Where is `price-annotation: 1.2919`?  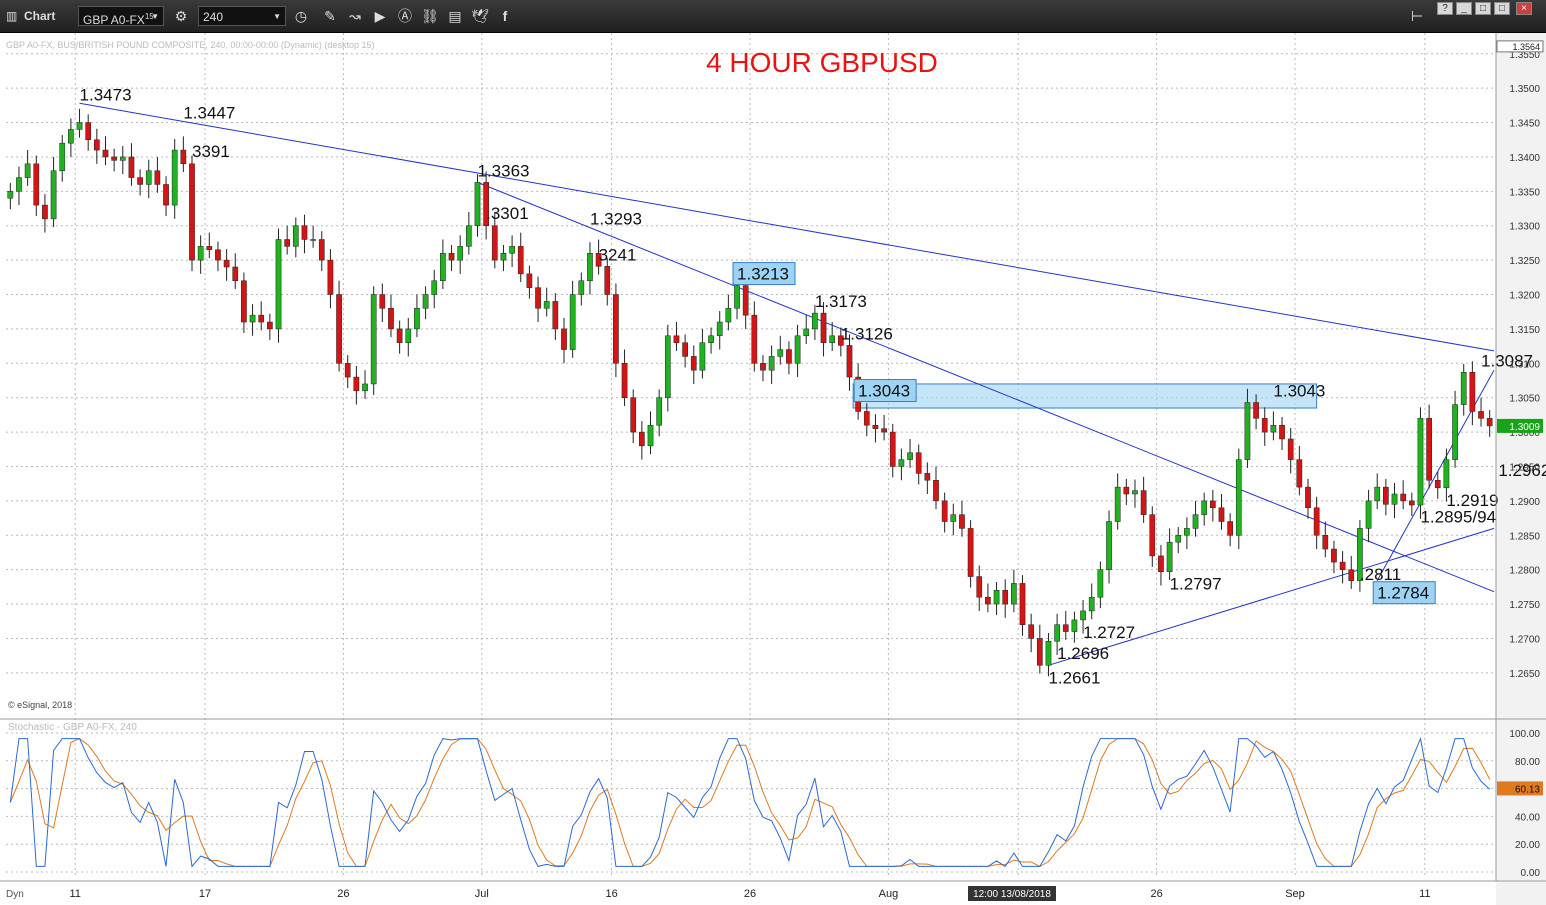 price-annotation: 1.2919 is located at coordinates (1472, 500).